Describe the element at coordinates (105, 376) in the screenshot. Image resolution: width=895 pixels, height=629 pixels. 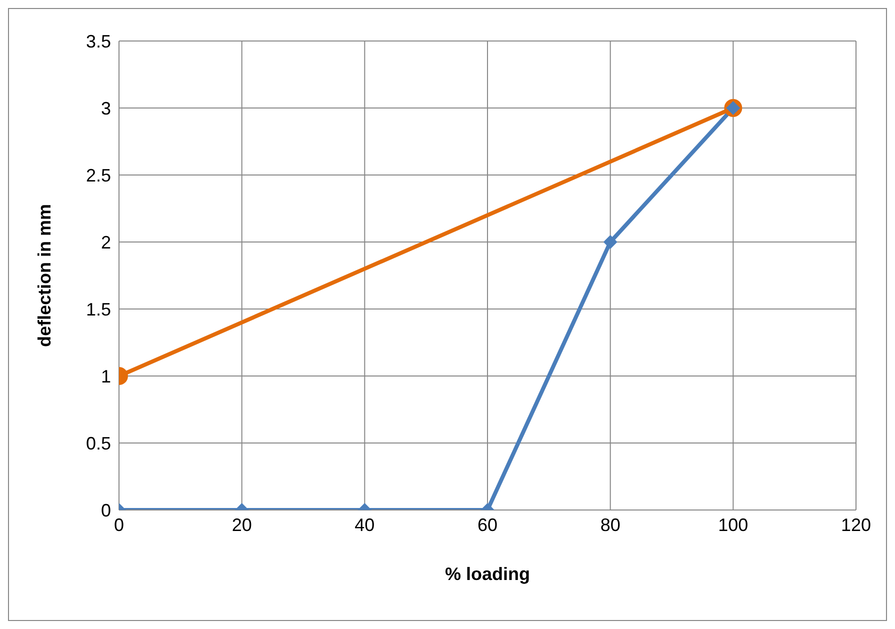
I see `y-tick-label: 1` at that location.